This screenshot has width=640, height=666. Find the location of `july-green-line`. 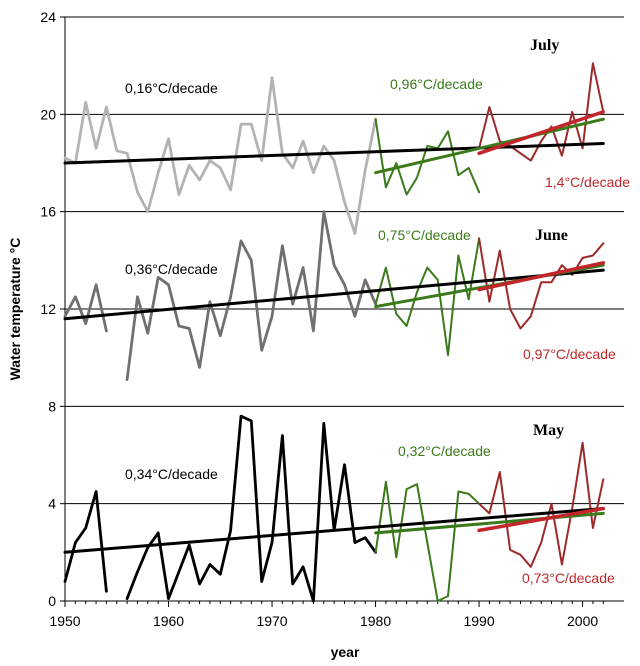

july-green-line is located at coordinates (427, 157).